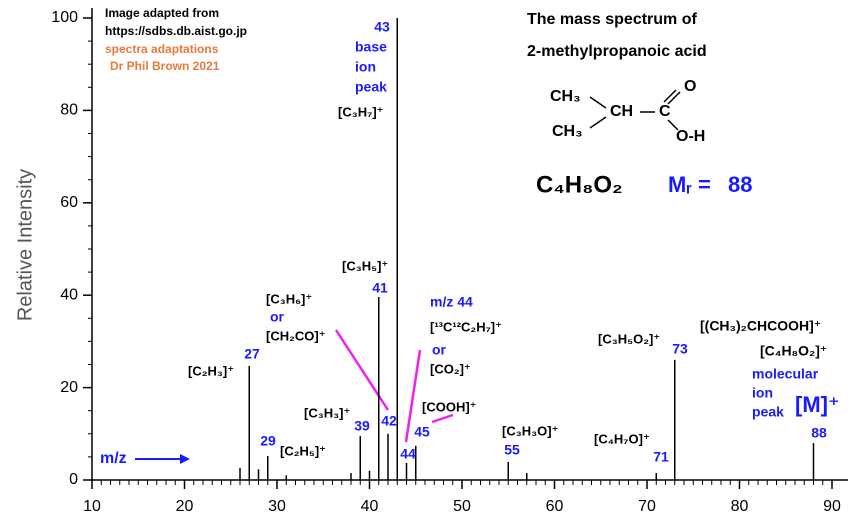 This screenshot has height=515, width=860. What do you see at coordinates (69, 294) in the screenshot?
I see `y-tick-label: 40` at bounding box center [69, 294].